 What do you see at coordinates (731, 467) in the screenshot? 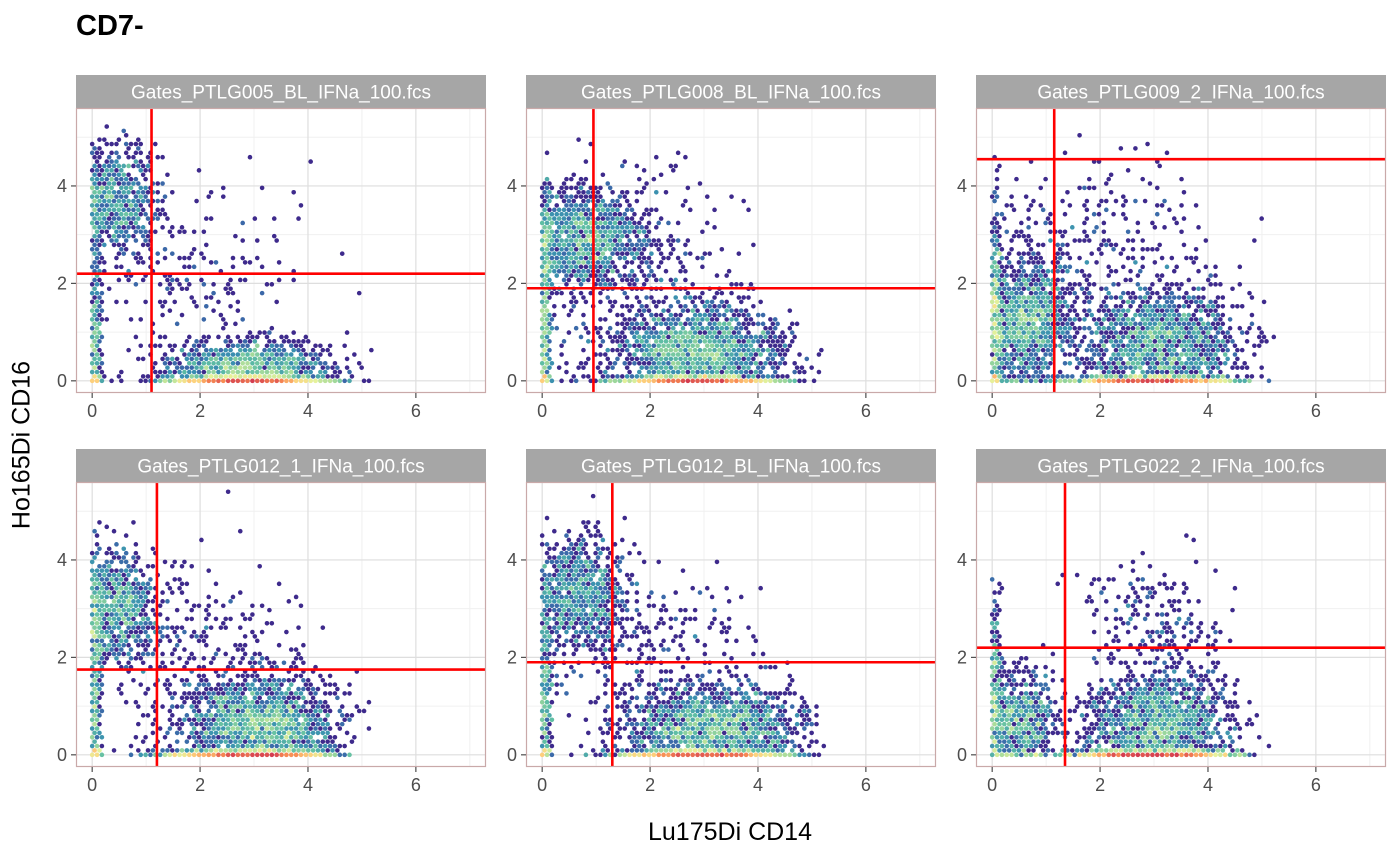
I see `facet-strip-label: Gates_PTLG012_BL_IFNa_100.fcs` at bounding box center [731, 467].